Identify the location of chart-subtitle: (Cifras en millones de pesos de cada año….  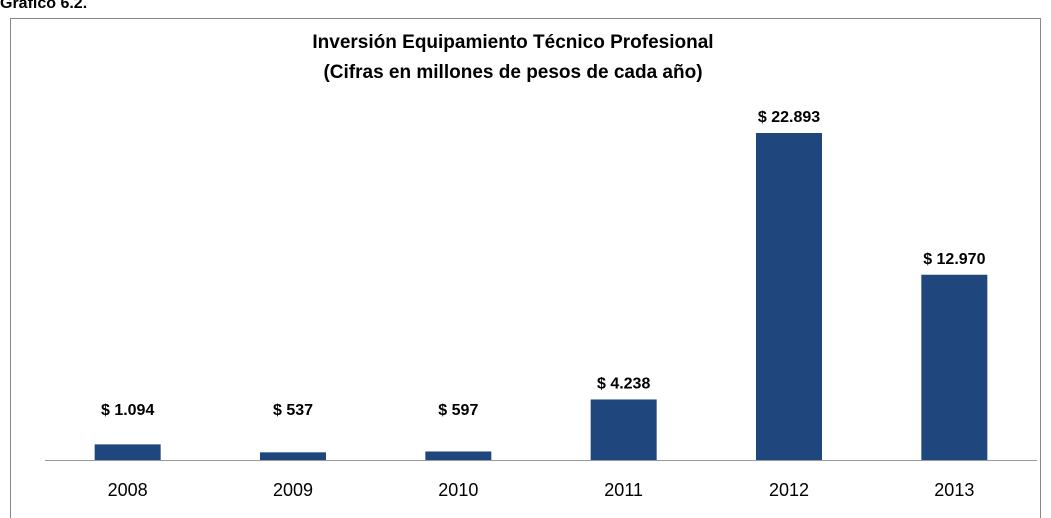
(512, 72).